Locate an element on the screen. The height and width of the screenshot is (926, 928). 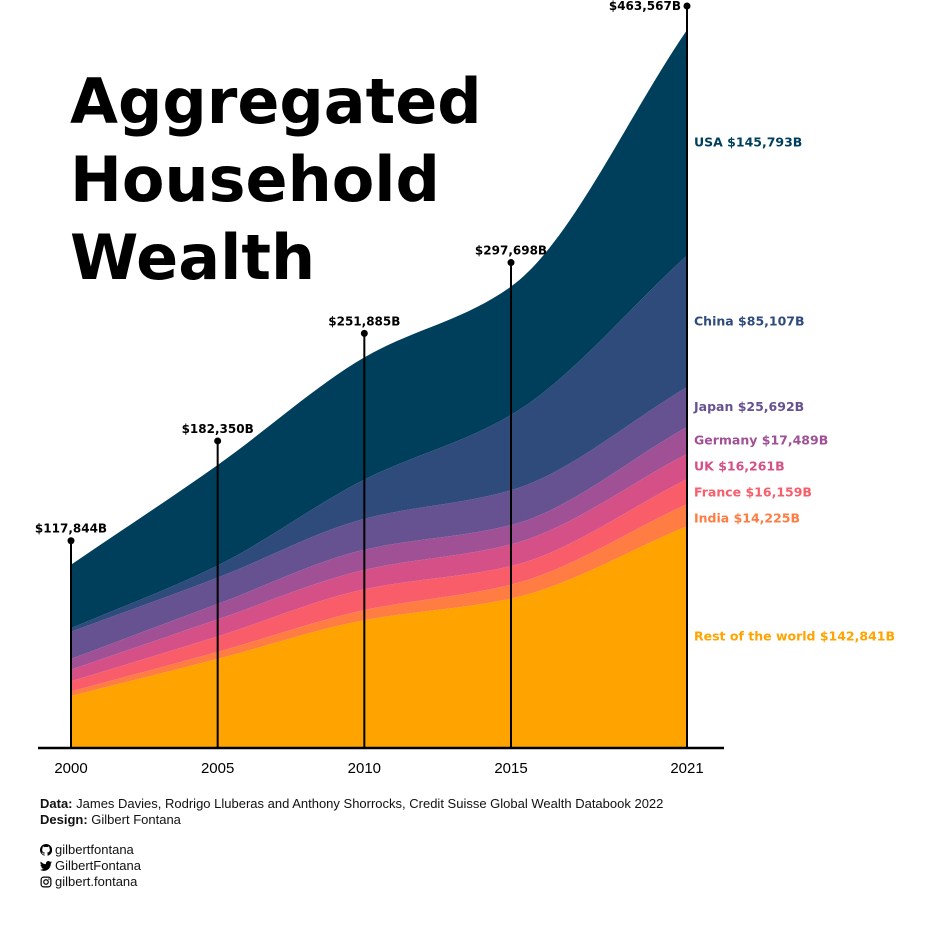
area-india is located at coordinates (379, 600).